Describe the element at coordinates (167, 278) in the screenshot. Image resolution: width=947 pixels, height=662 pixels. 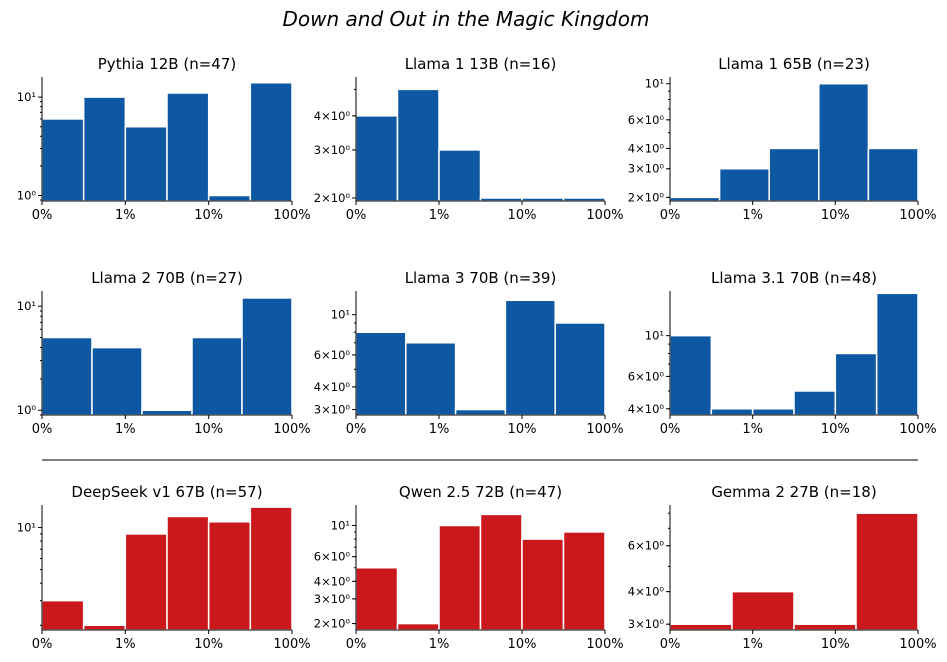
I see `chart-title: Llama 2 70B (n=27)` at that location.